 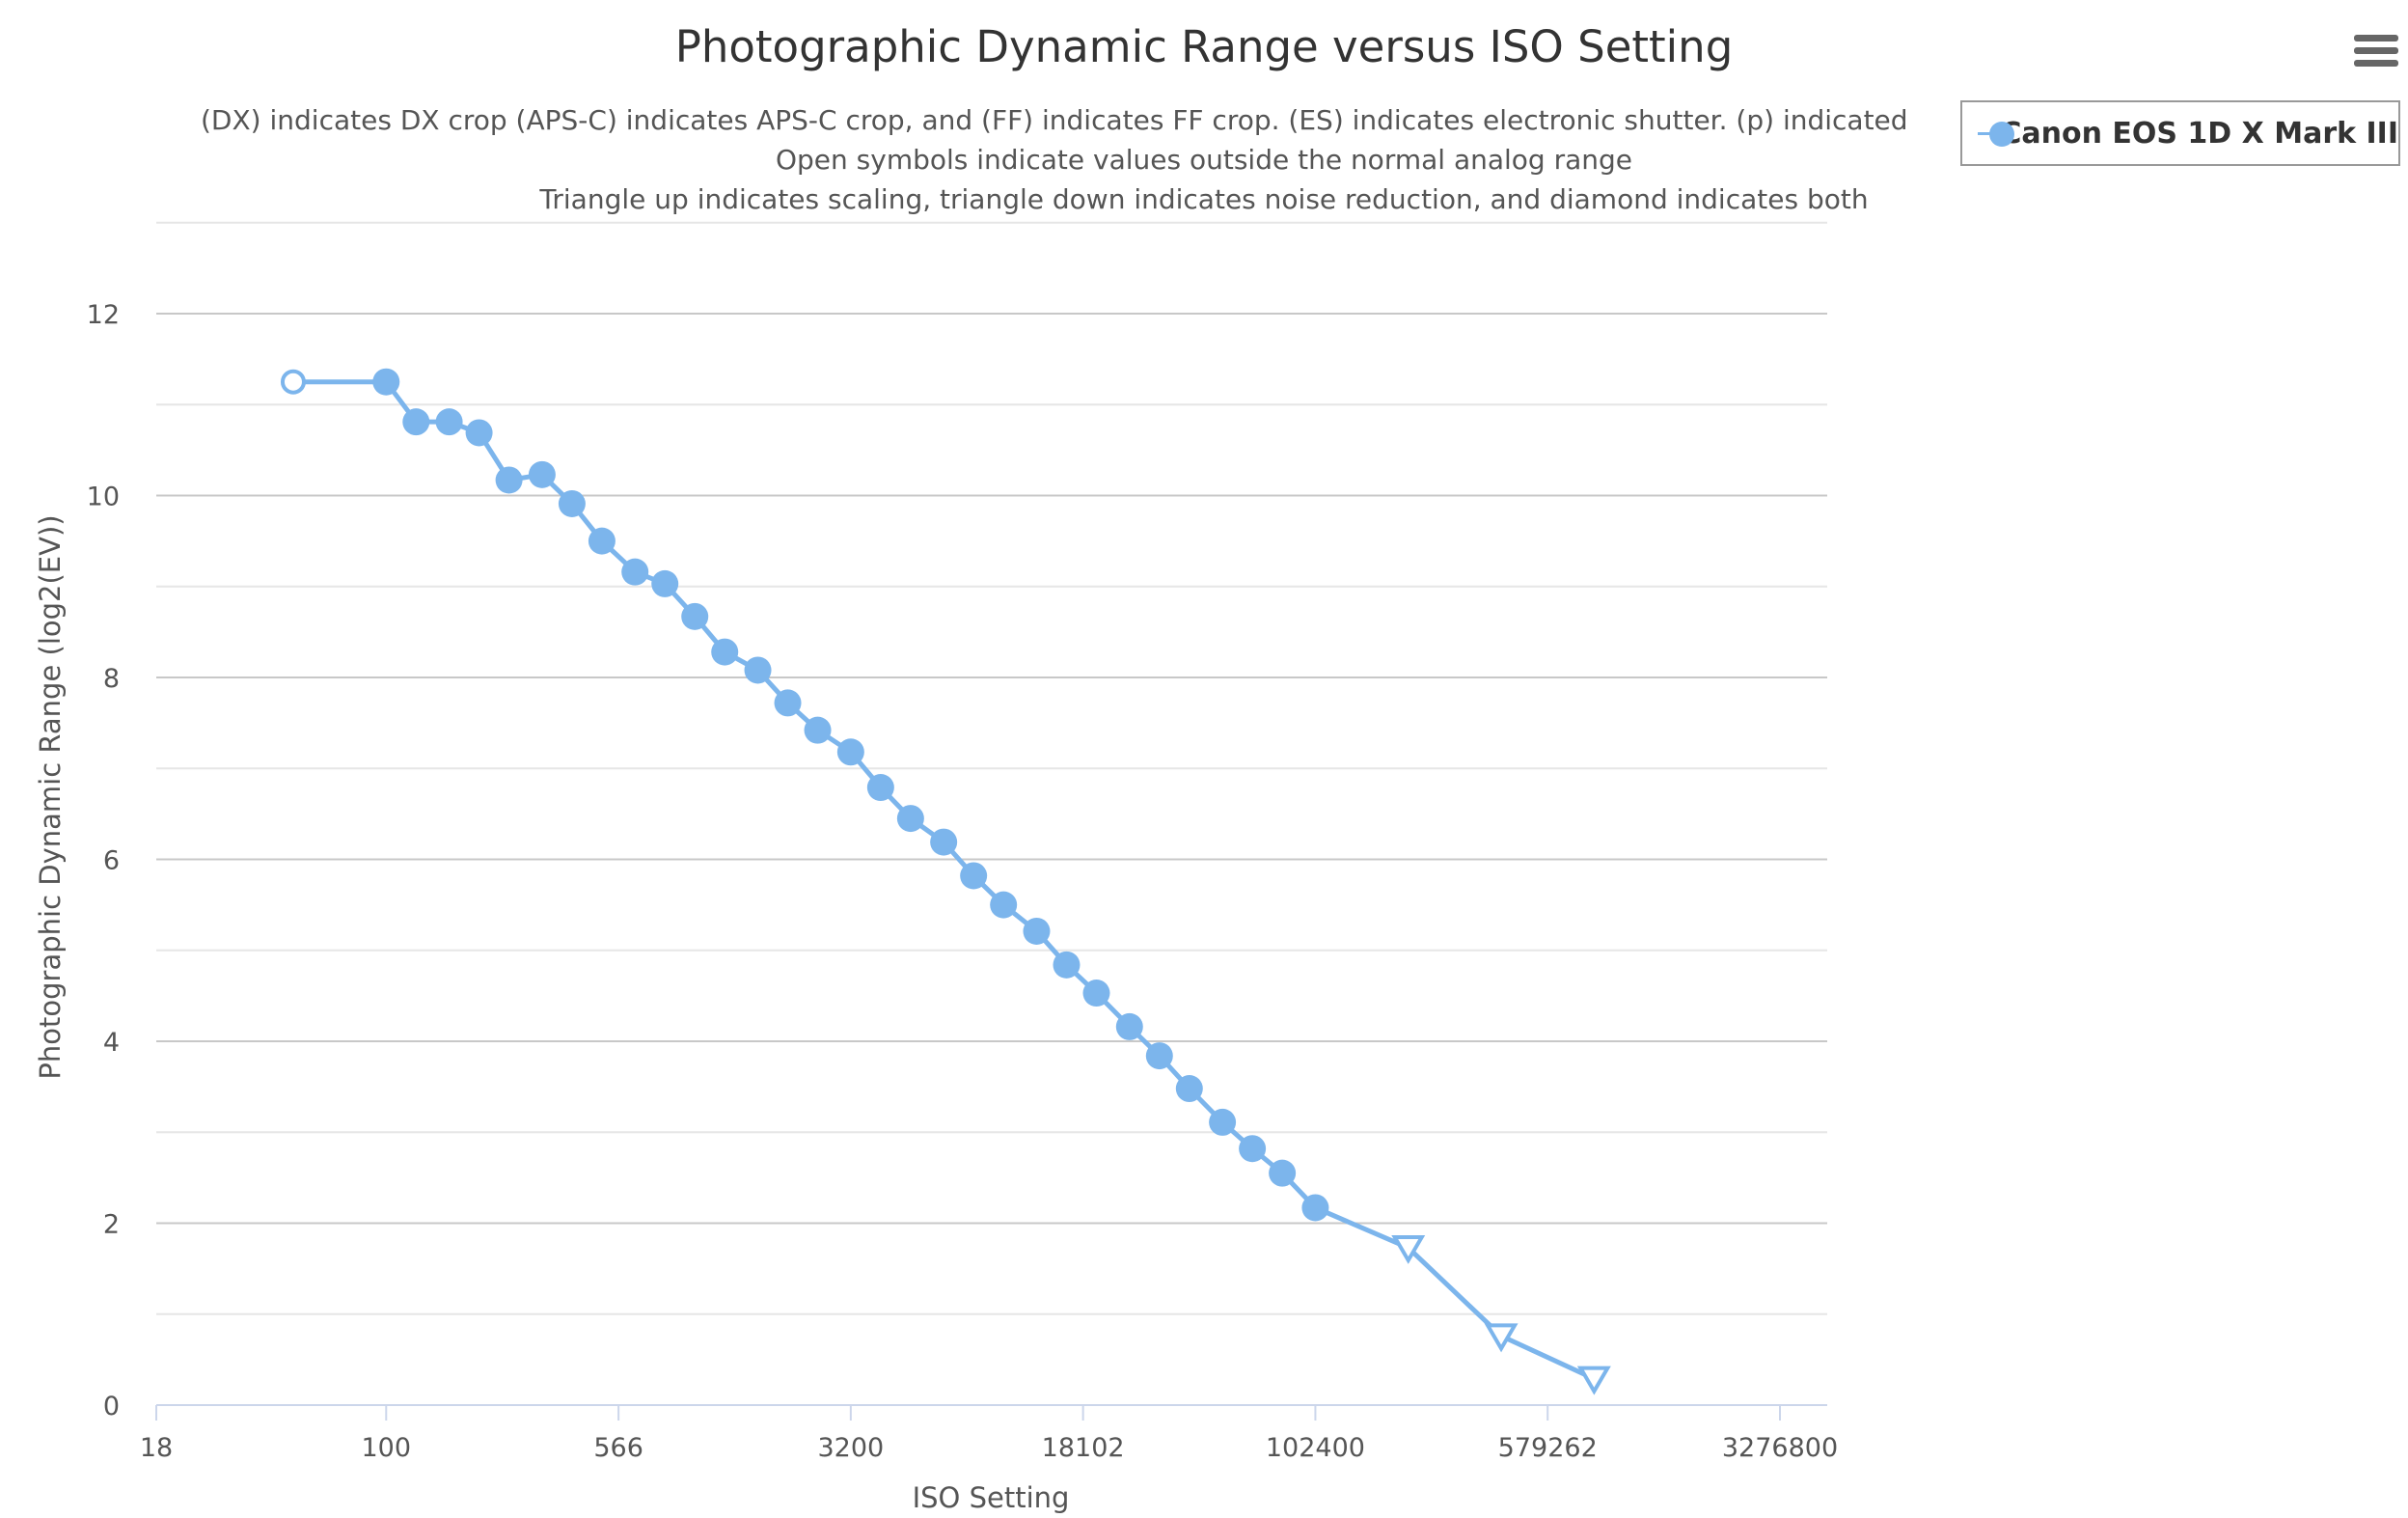 I want to click on legend-marker-icon, so click(x=1996, y=134).